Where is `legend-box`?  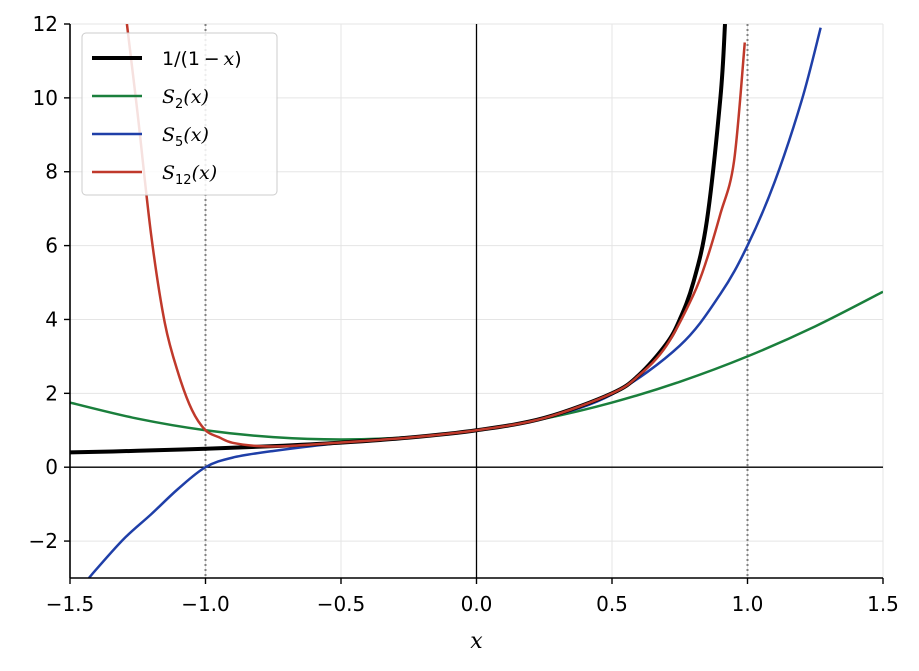
legend-box is located at coordinates (179, 114).